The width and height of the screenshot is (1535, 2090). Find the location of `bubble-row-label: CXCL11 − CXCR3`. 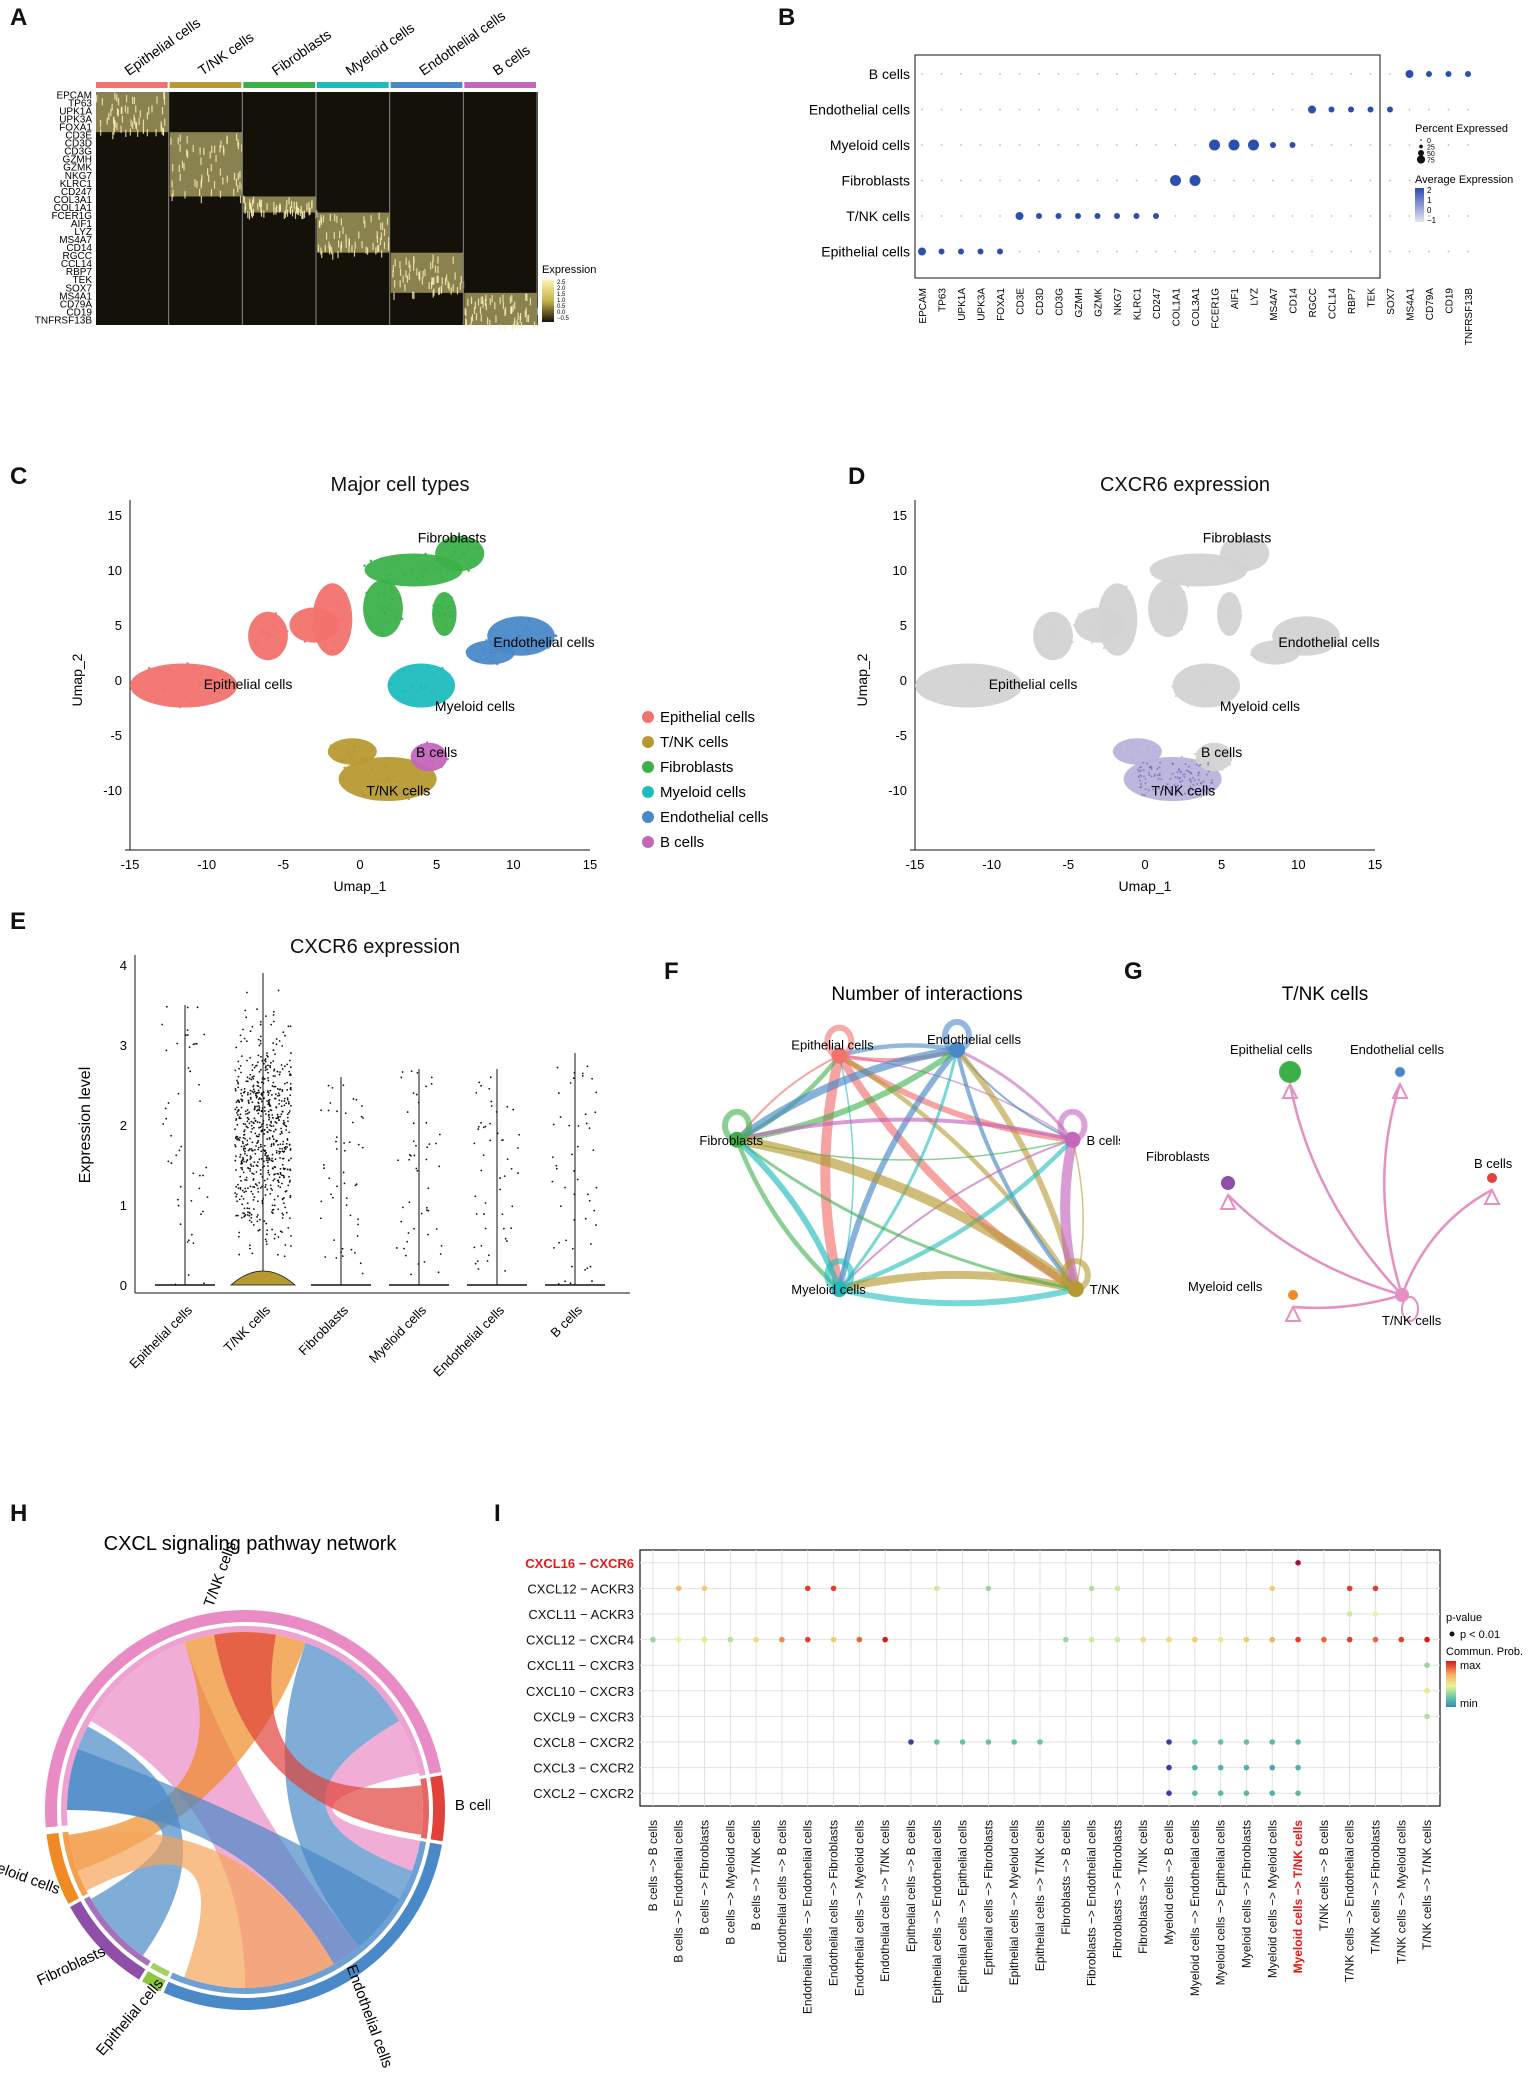

bubble-row-label: CXCL11 − CXCR3 is located at coordinates (580, 1665).